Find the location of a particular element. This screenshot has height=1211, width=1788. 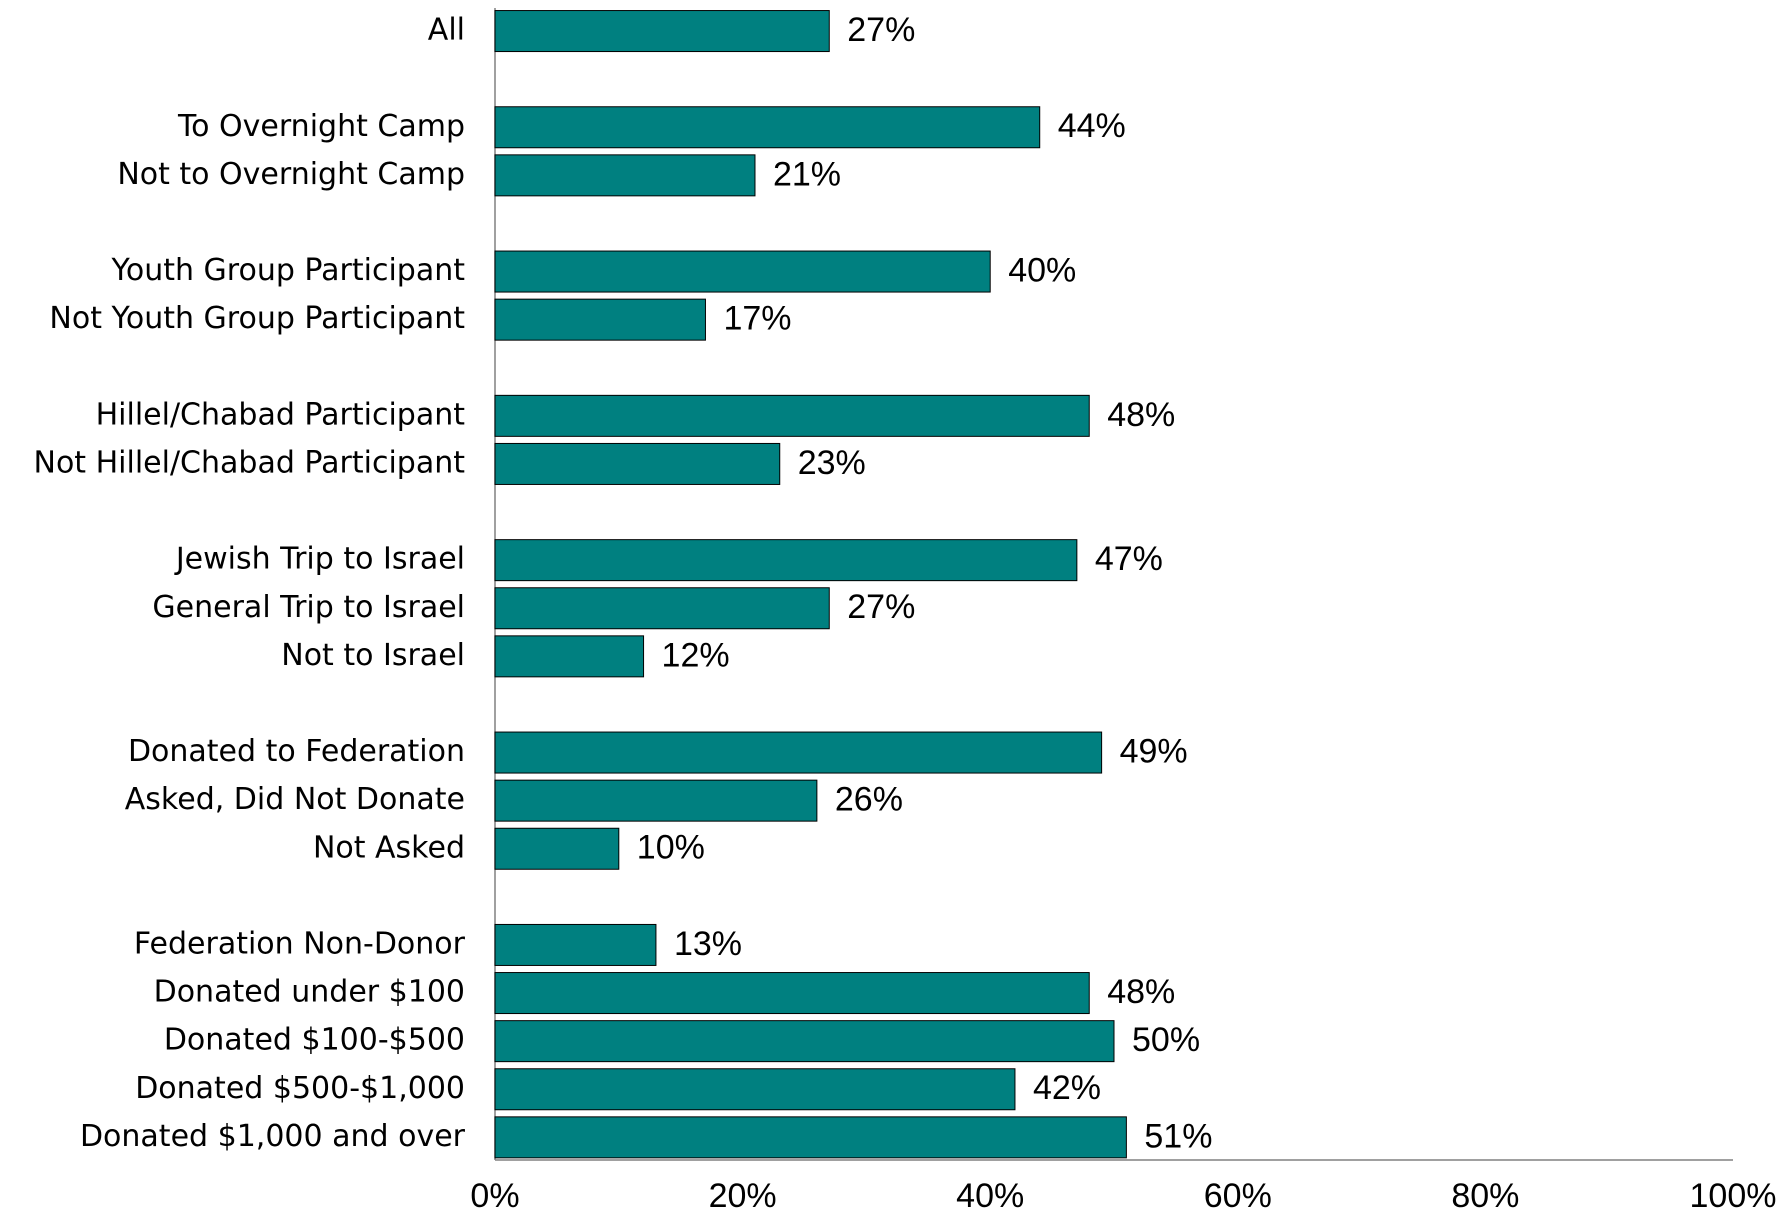

x-tick-label: 100% is located at coordinates (1733, 1194).